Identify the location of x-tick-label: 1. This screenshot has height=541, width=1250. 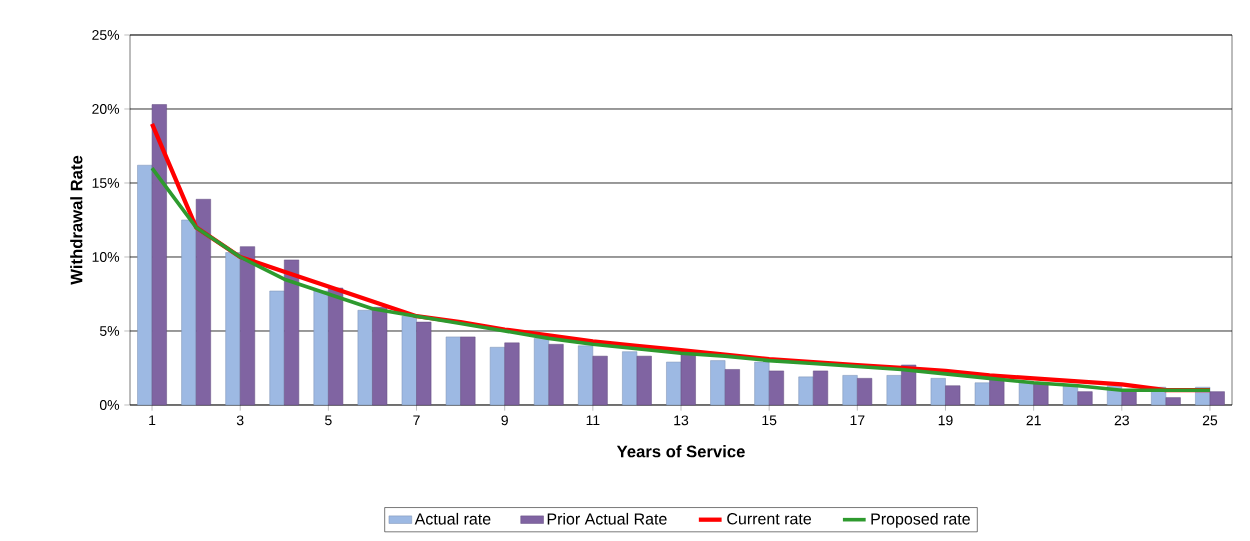
(152, 420).